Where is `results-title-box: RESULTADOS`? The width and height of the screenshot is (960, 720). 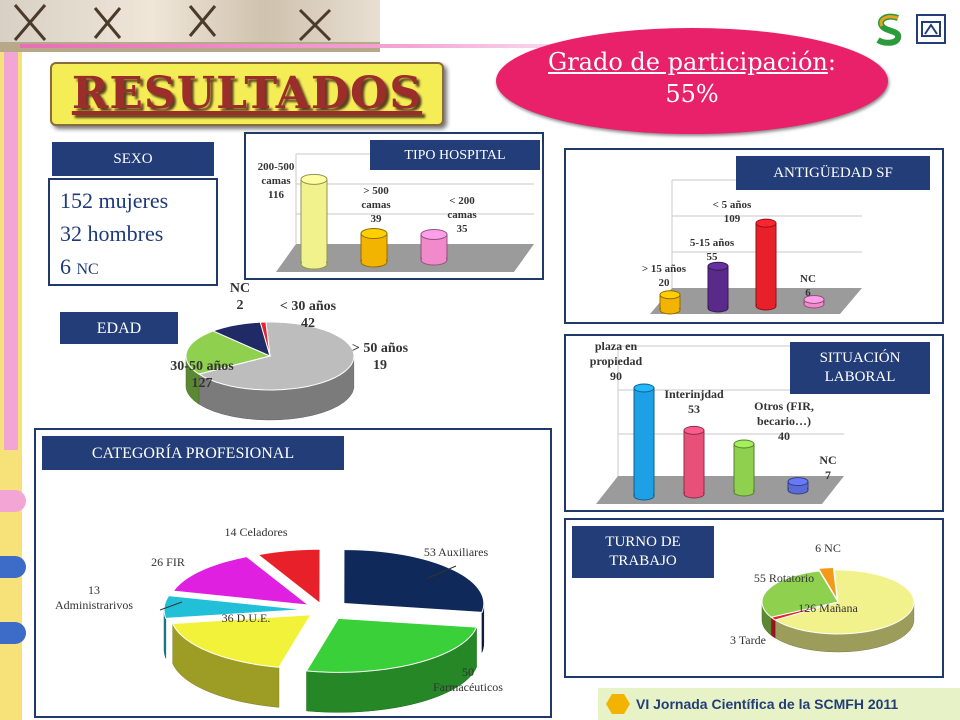
results-title-box: RESULTADOS is located at coordinates (247, 94).